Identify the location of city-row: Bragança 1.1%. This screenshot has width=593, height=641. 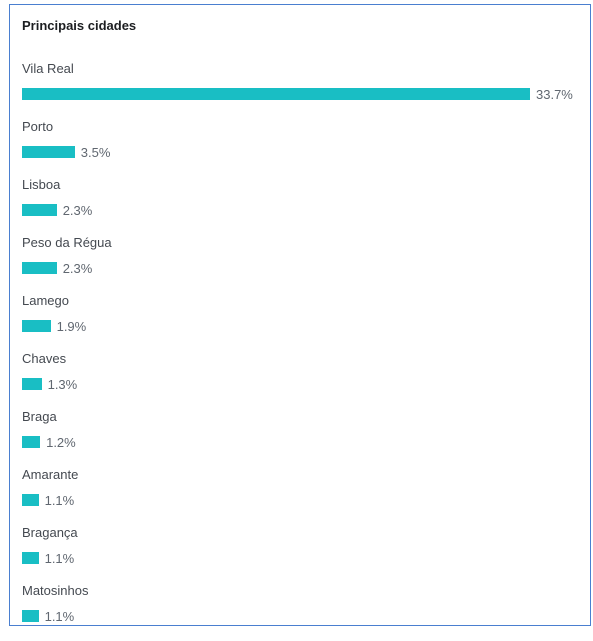
(305, 554).